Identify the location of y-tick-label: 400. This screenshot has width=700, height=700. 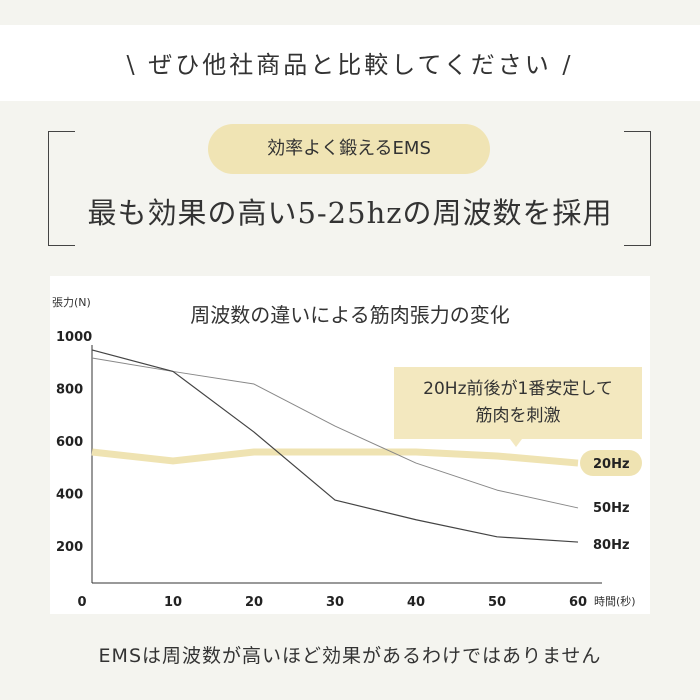
(69, 495).